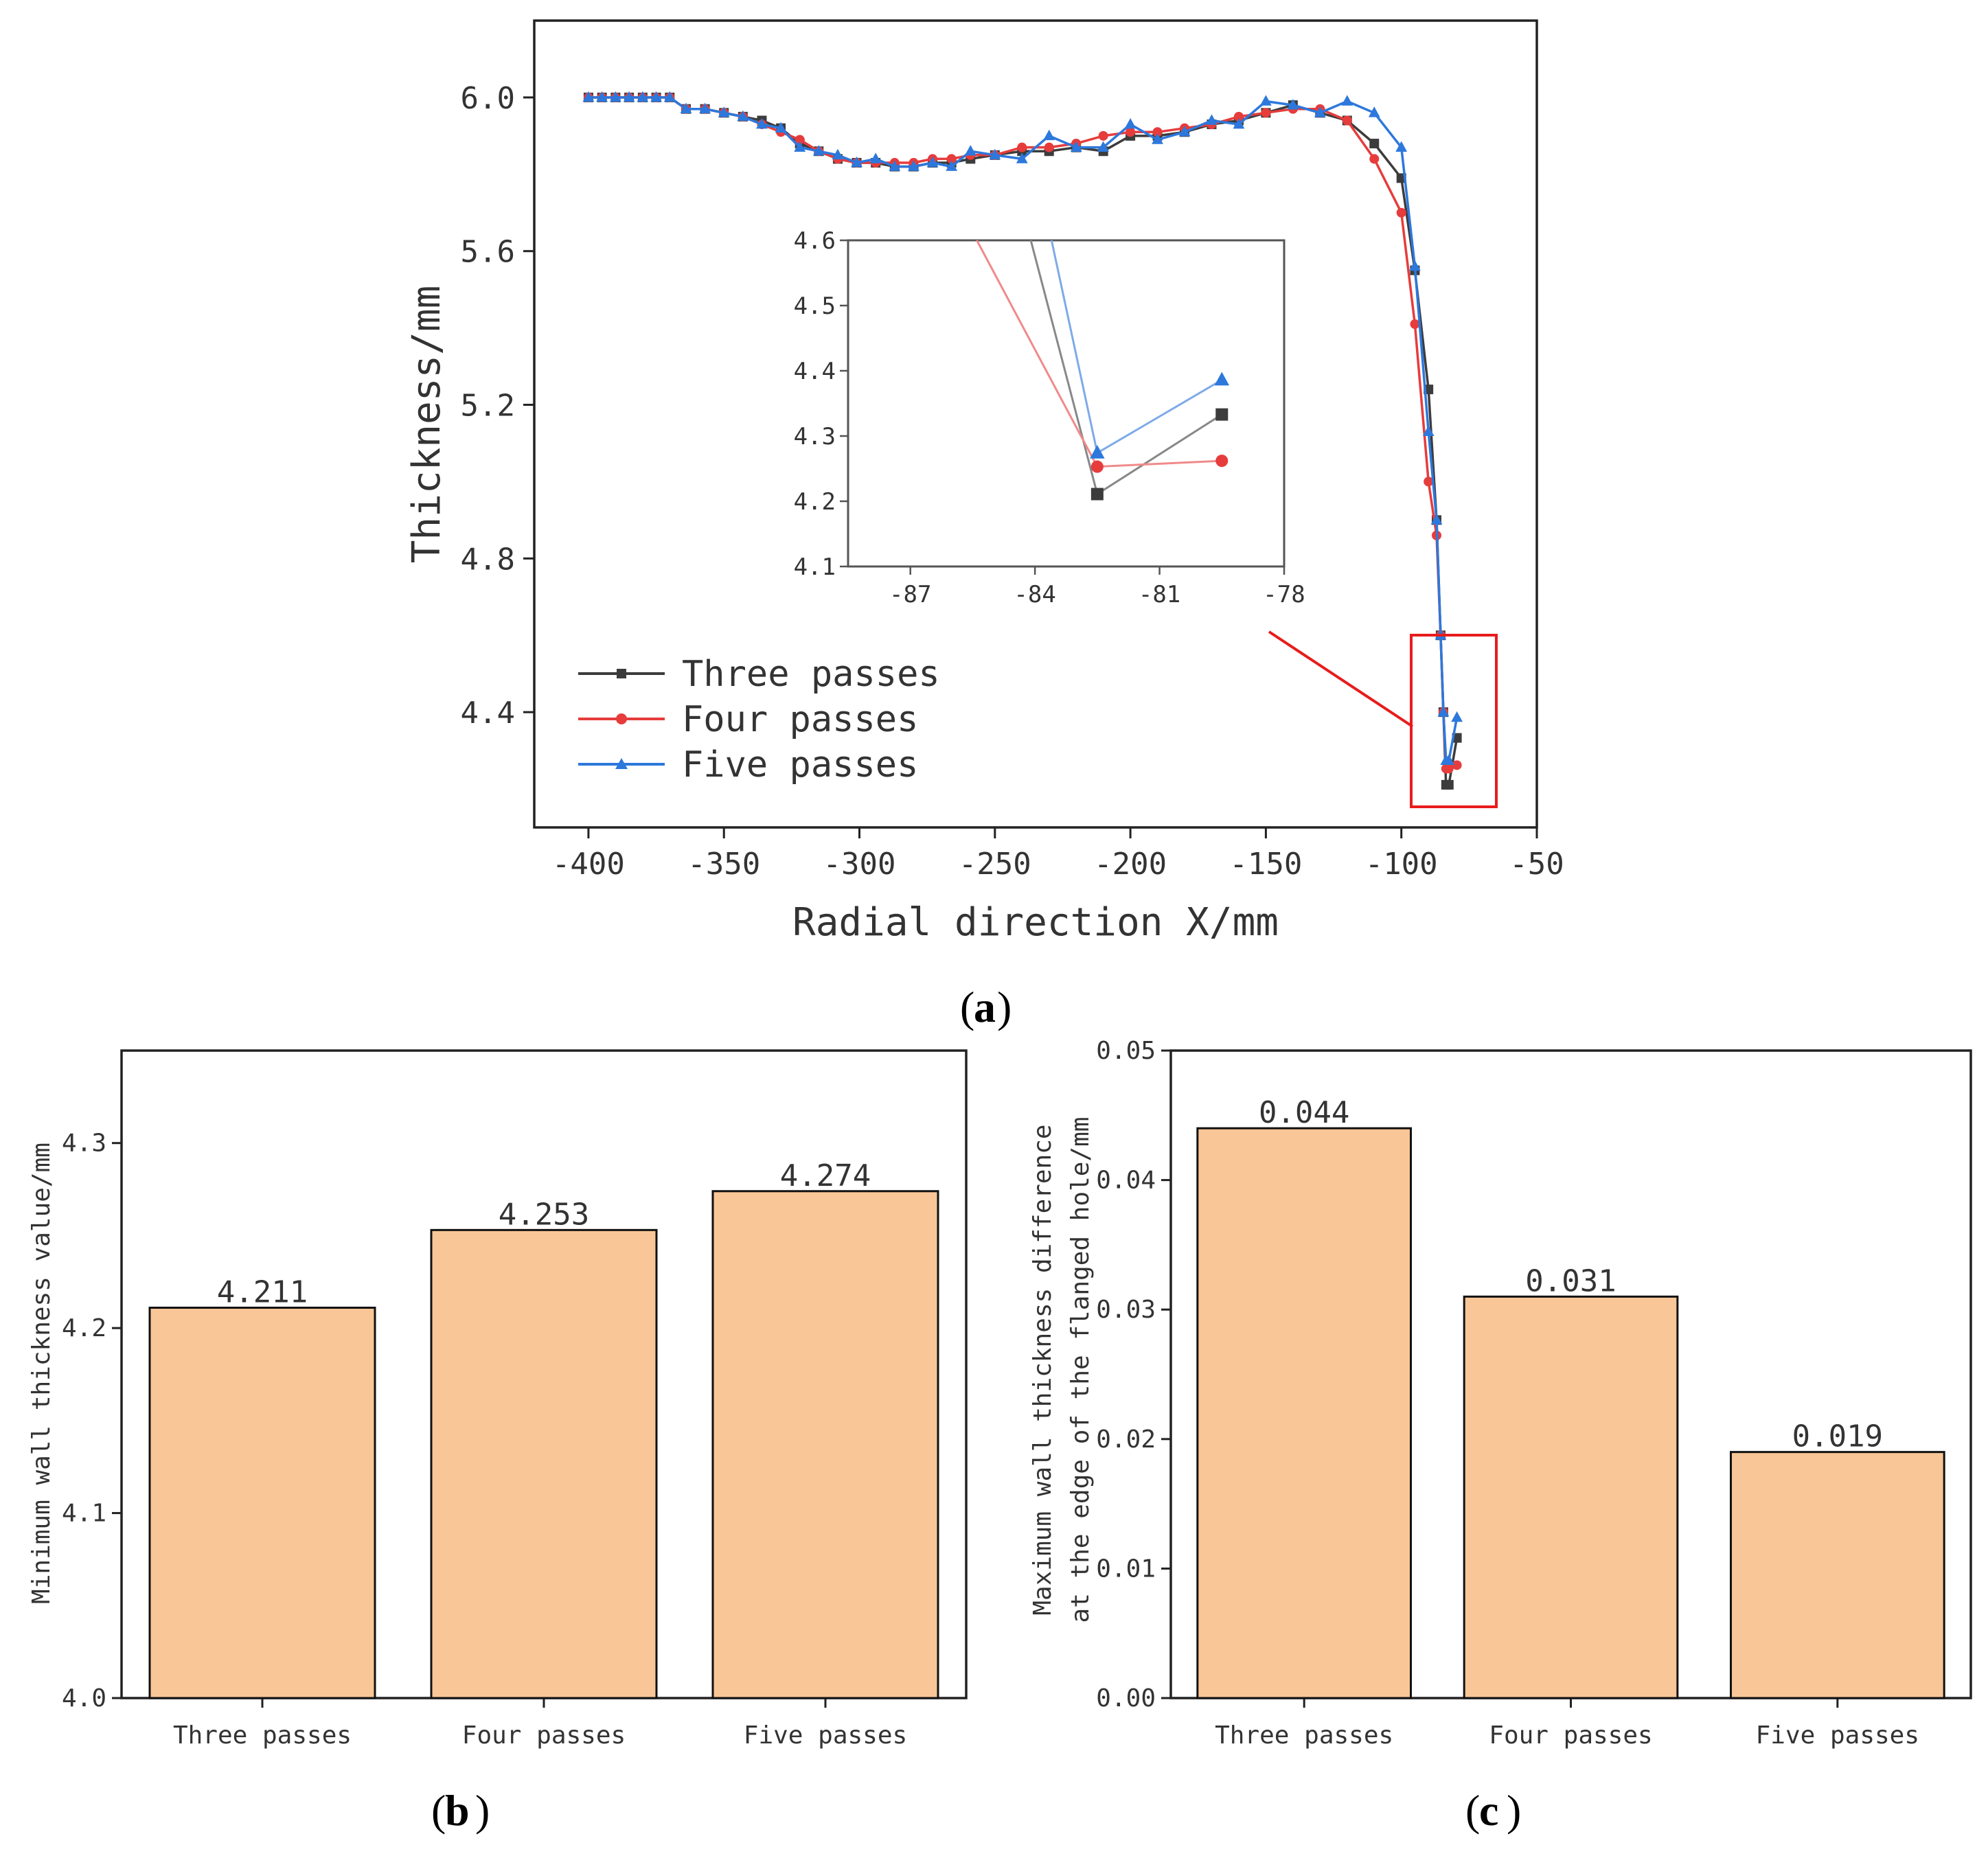 The height and width of the screenshot is (1856, 1988). I want to click on chart-c-ytick-label: 0.03, so click(1126, 1310).